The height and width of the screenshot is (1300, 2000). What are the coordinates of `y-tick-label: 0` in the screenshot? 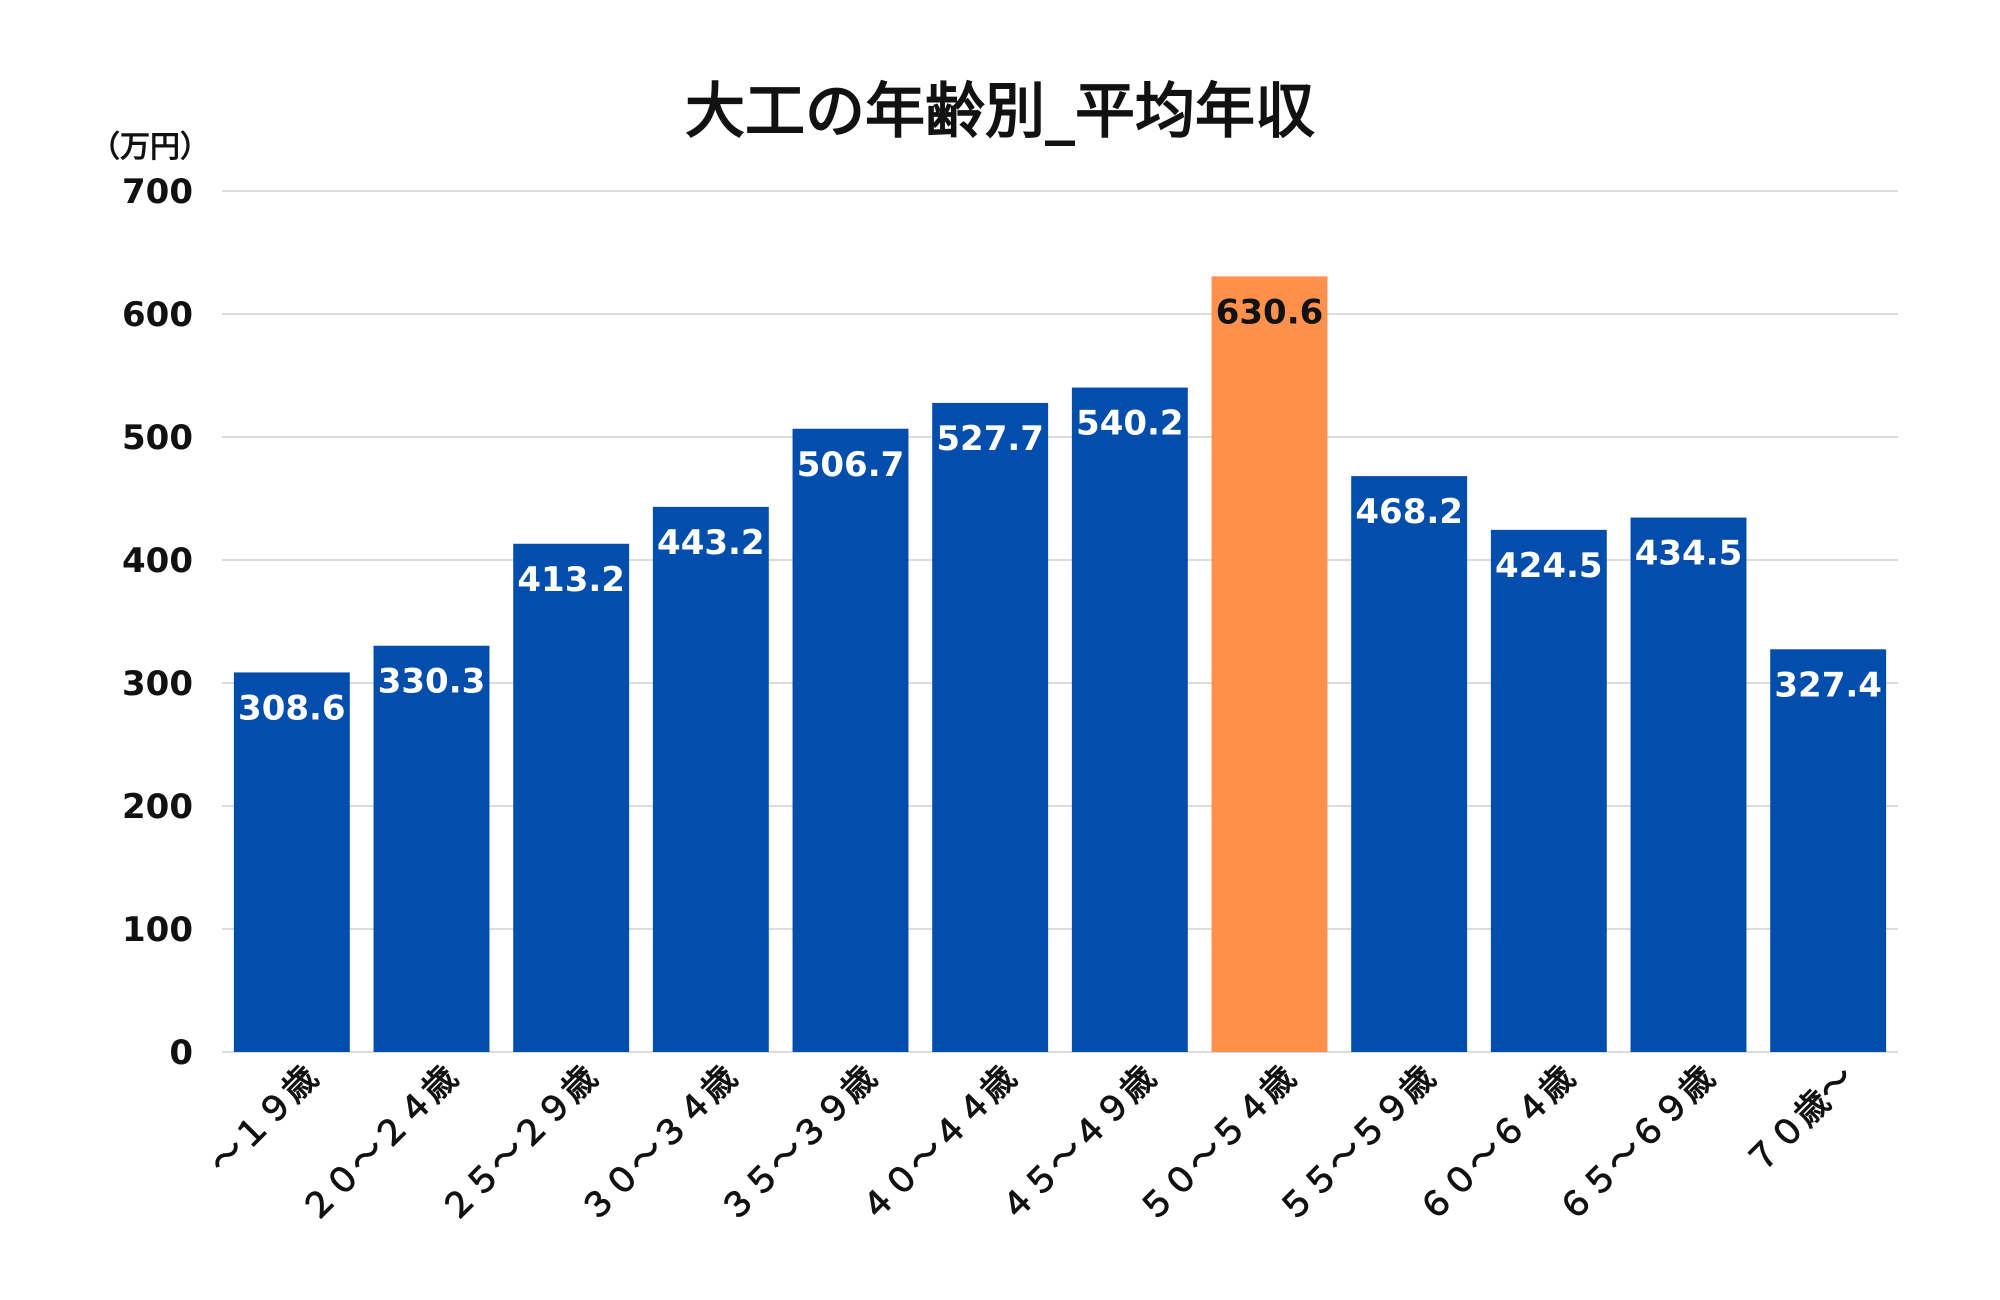 It's located at (181, 1053).